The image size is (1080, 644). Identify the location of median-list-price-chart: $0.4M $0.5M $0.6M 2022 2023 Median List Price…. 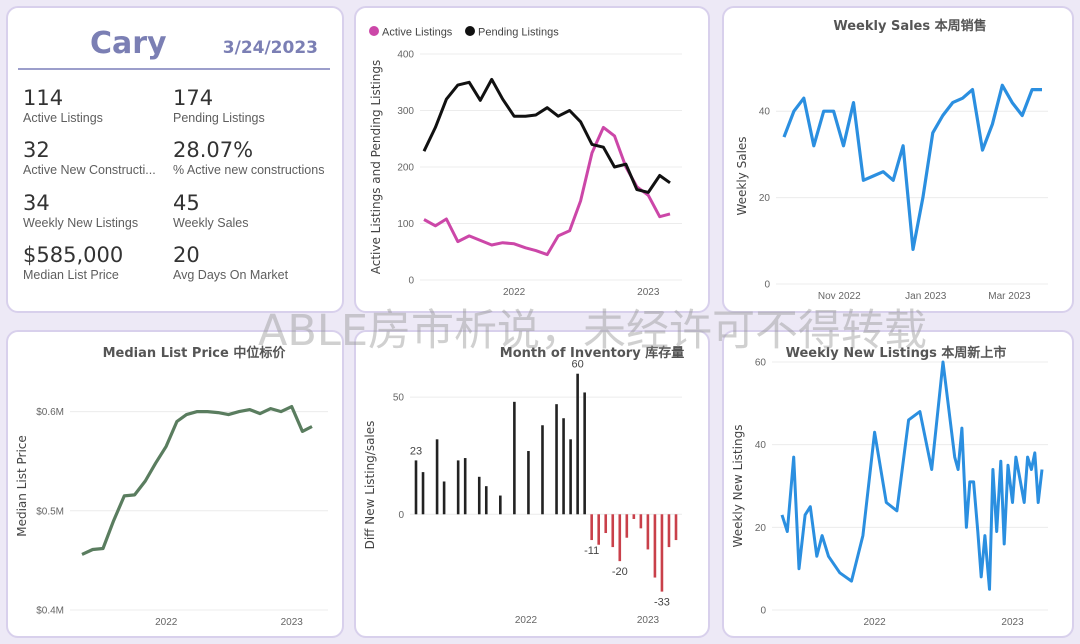
(171, 486).